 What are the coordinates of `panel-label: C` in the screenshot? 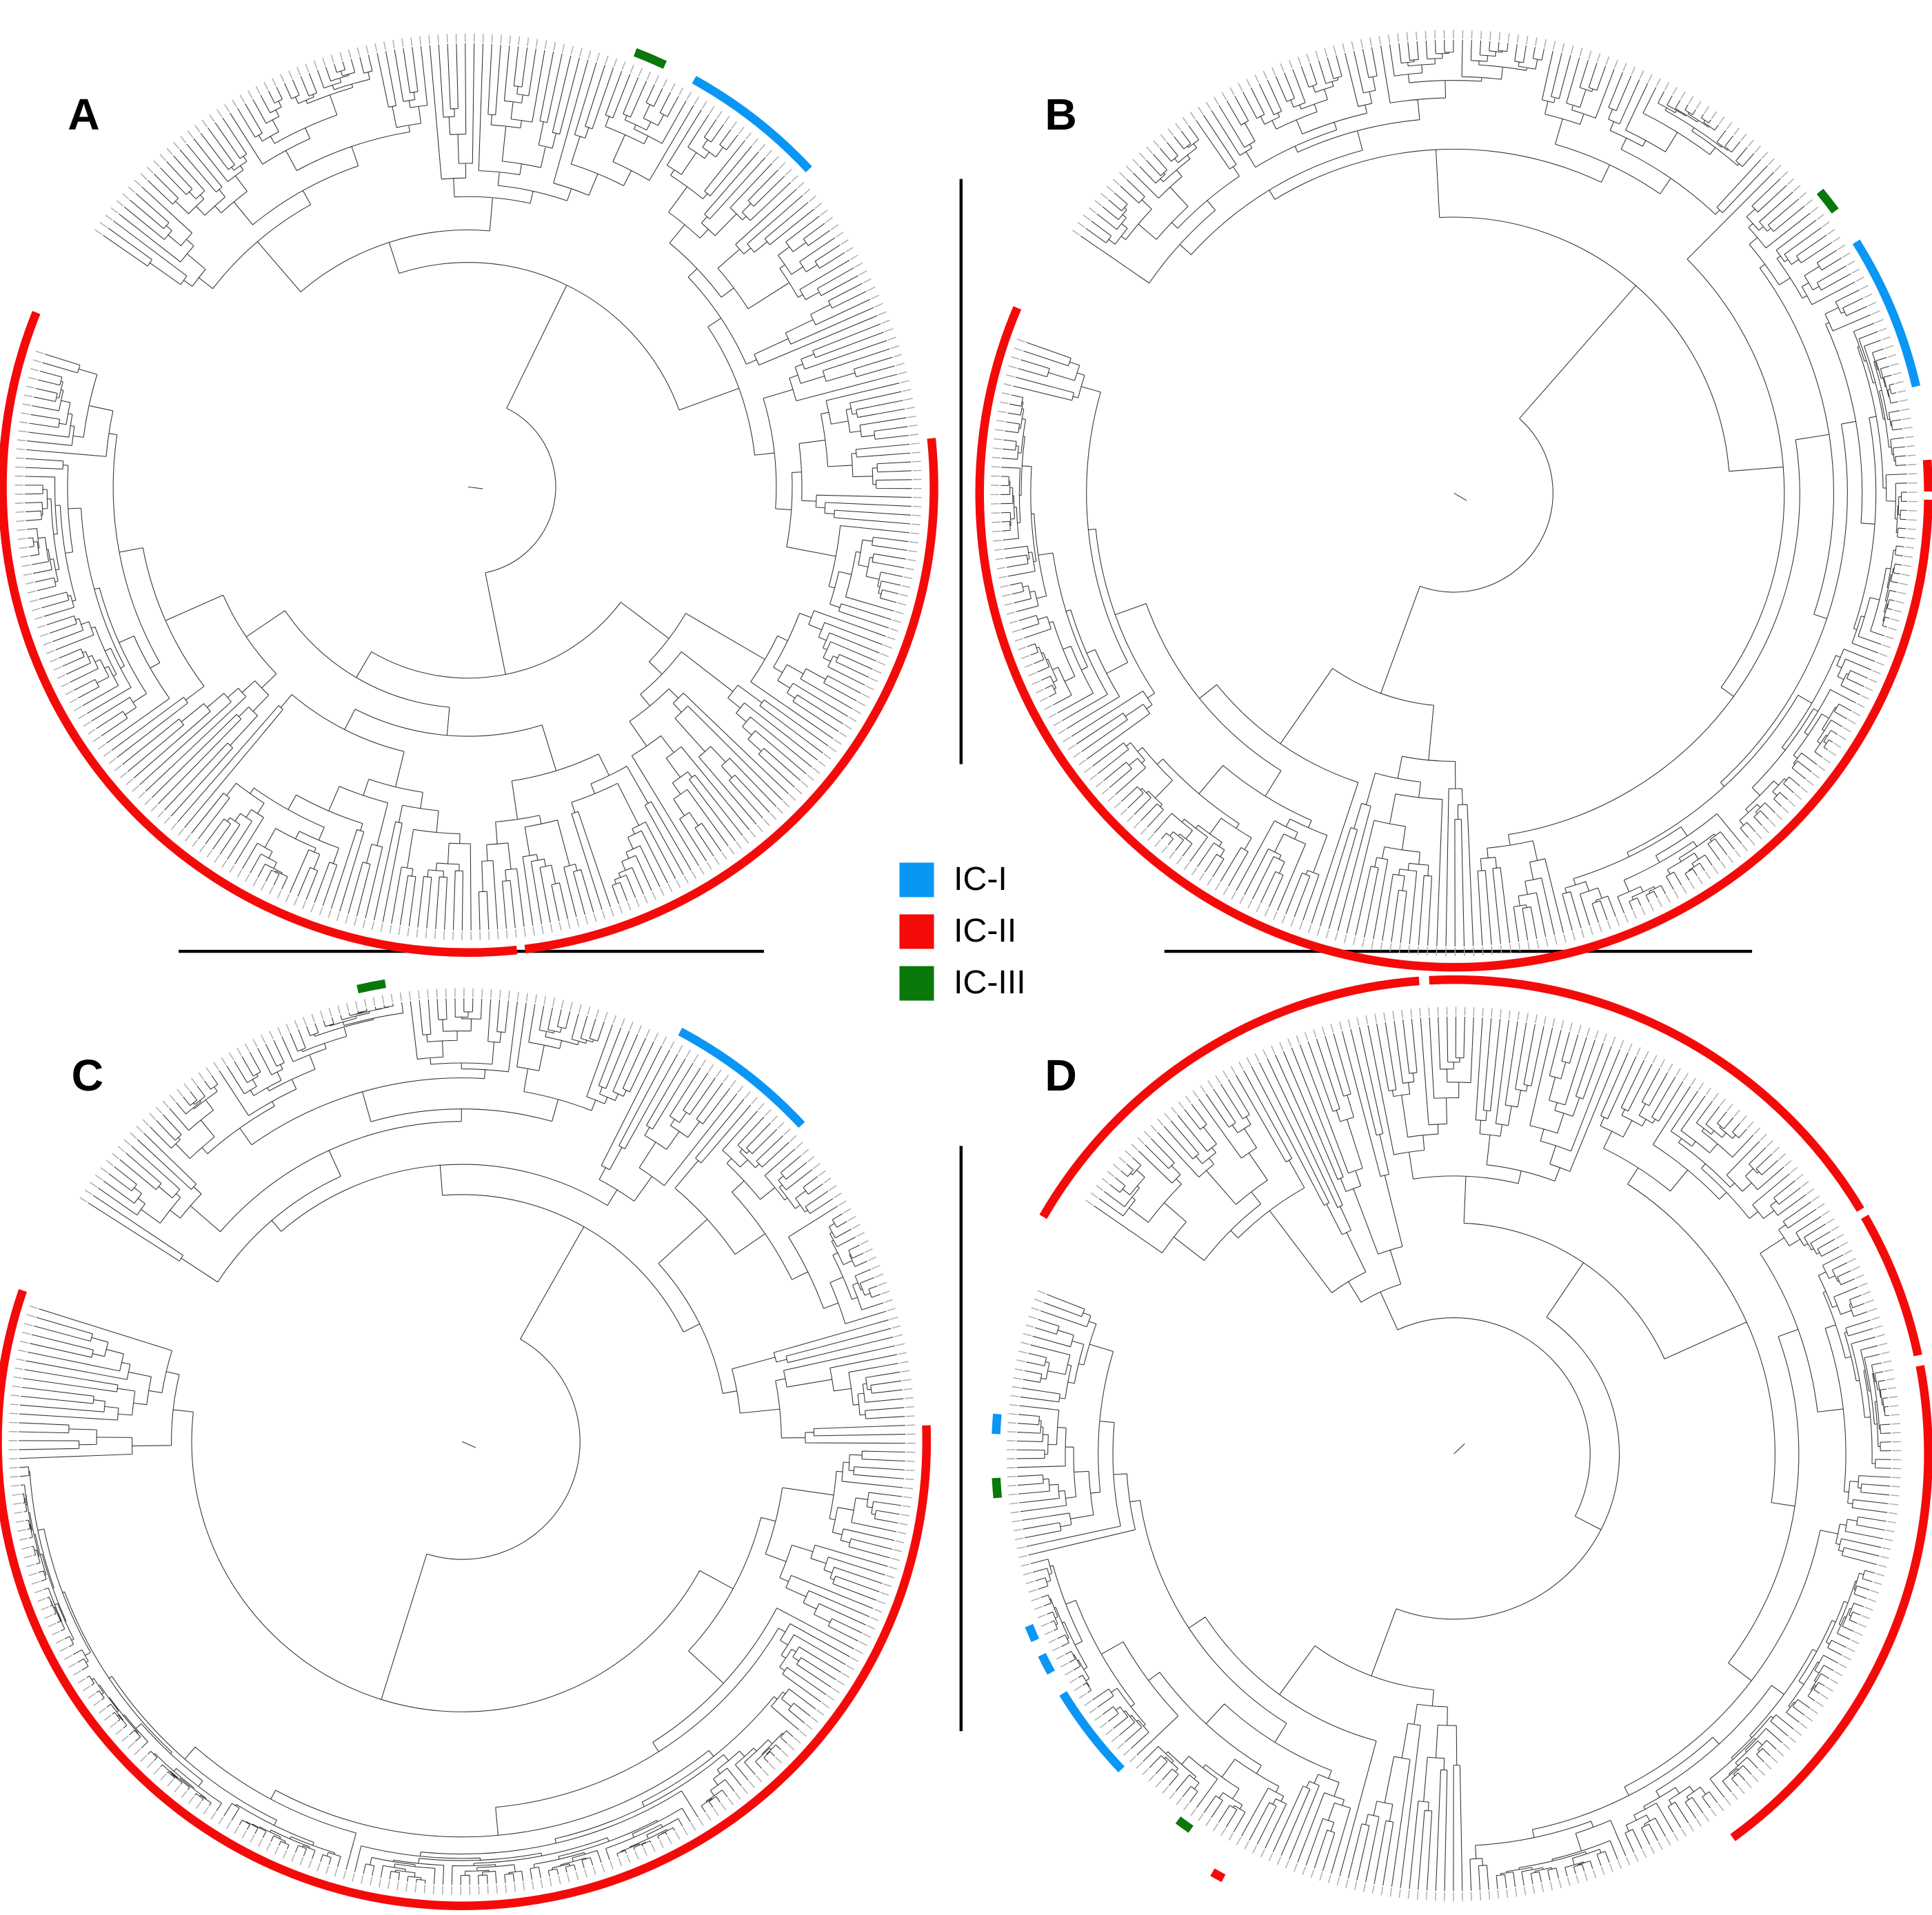 It's located at (87, 1075).